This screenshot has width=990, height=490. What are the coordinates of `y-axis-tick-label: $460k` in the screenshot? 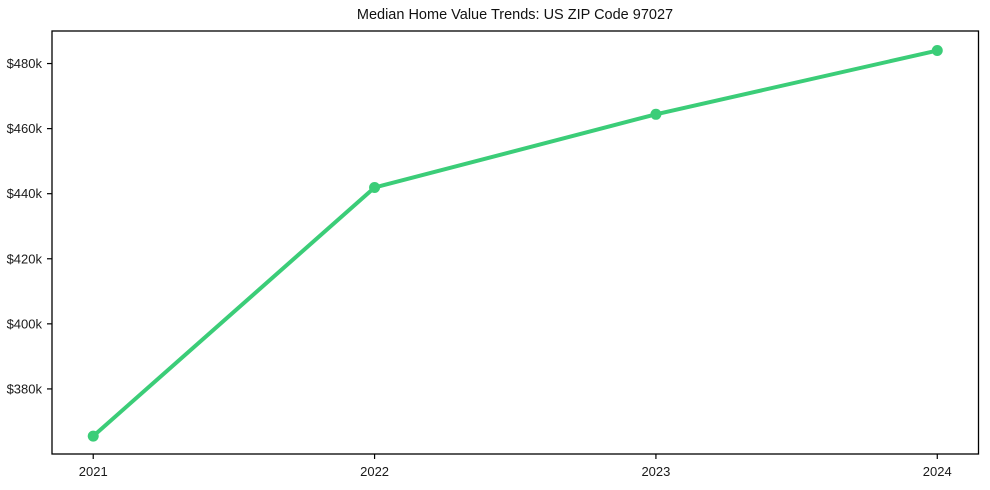 It's located at (25, 128).